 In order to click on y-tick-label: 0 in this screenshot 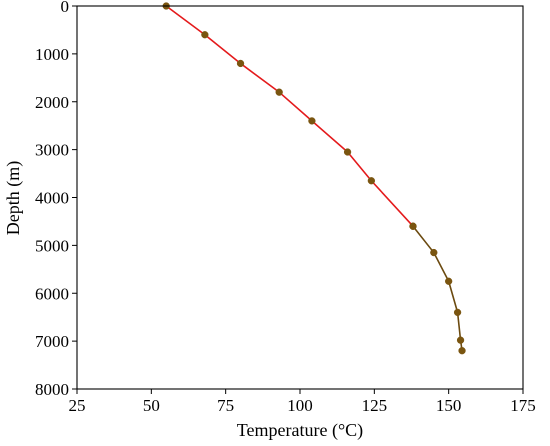, I will do `click(65, 8)`.